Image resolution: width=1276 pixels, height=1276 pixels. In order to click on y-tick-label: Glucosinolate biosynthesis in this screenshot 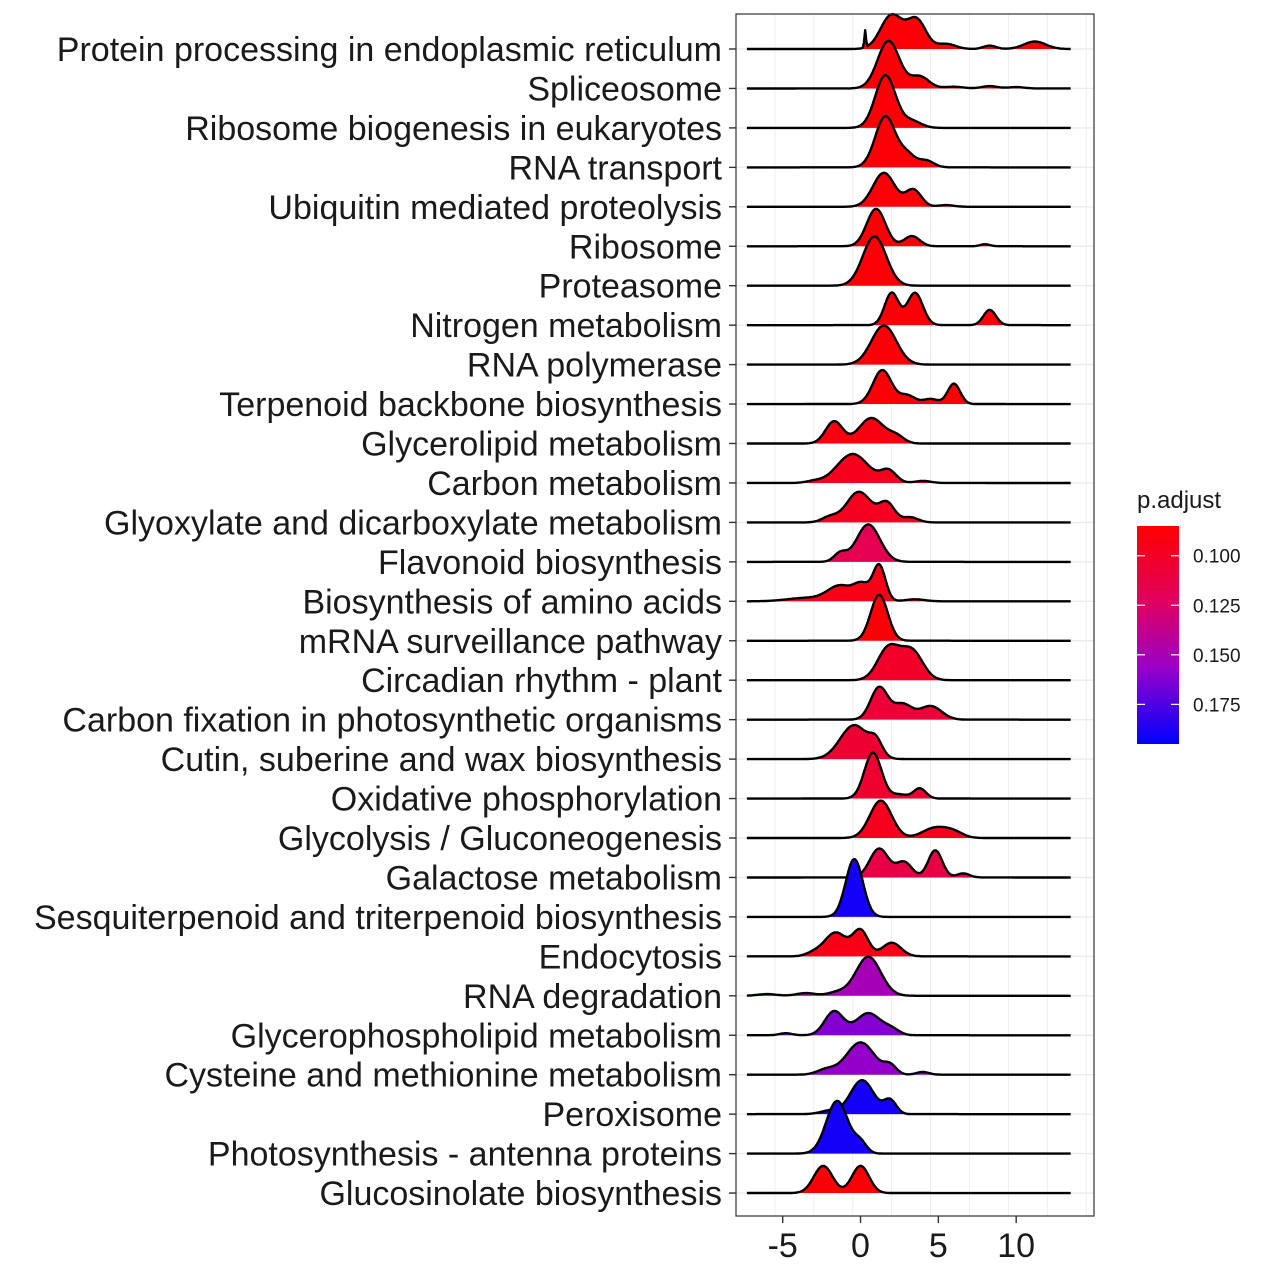, I will do `click(520, 1194)`.